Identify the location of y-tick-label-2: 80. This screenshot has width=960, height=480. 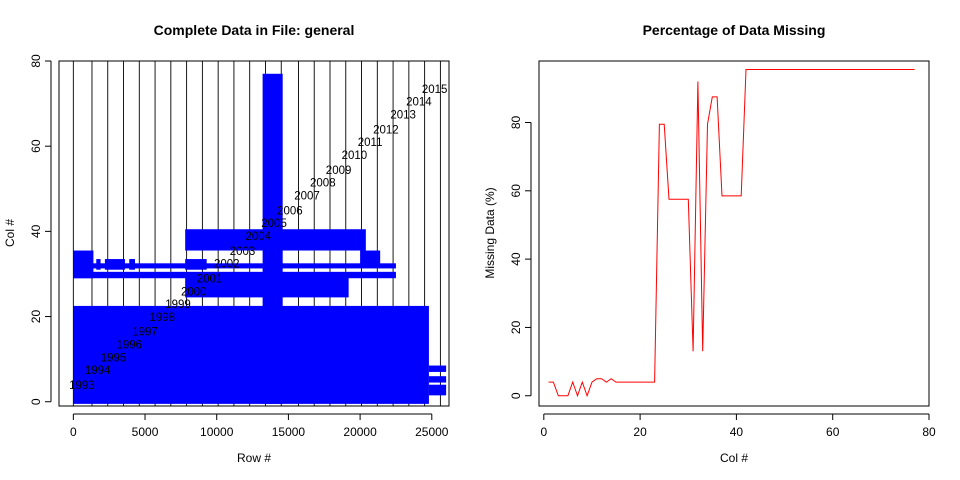
(516, 122).